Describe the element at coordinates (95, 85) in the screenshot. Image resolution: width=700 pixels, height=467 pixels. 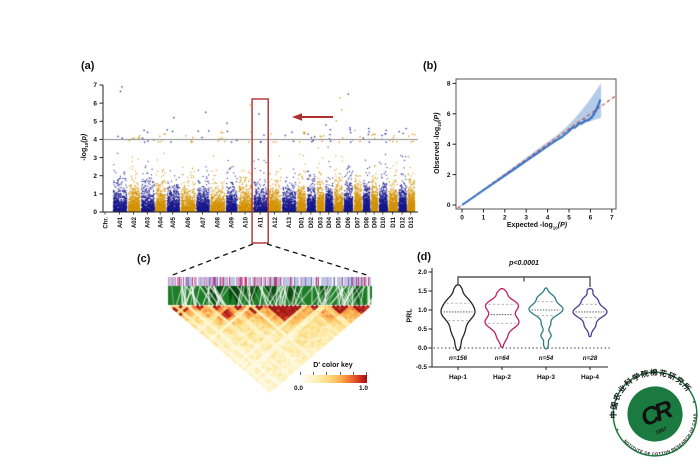
I see `manhattan-ytick-label: 7` at that location.